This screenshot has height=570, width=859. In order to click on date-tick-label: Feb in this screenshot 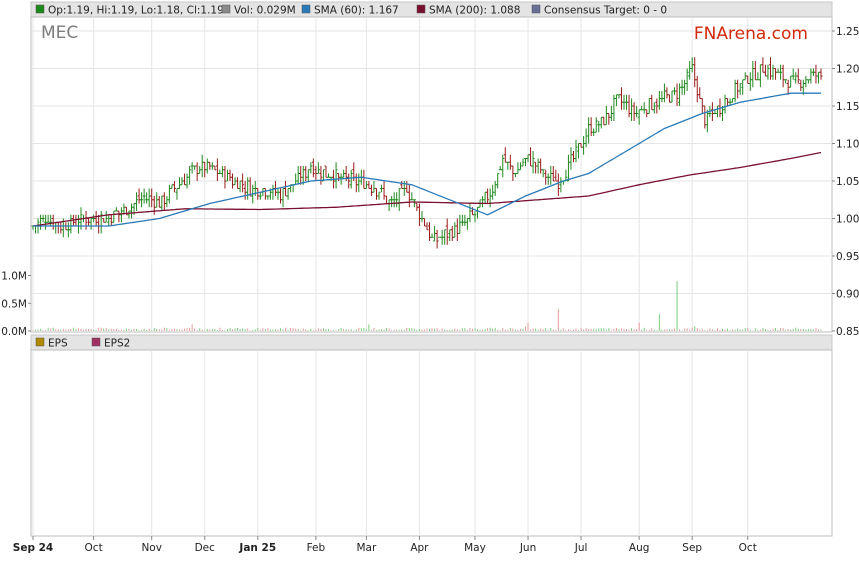, I will do `click(316, 548)`.